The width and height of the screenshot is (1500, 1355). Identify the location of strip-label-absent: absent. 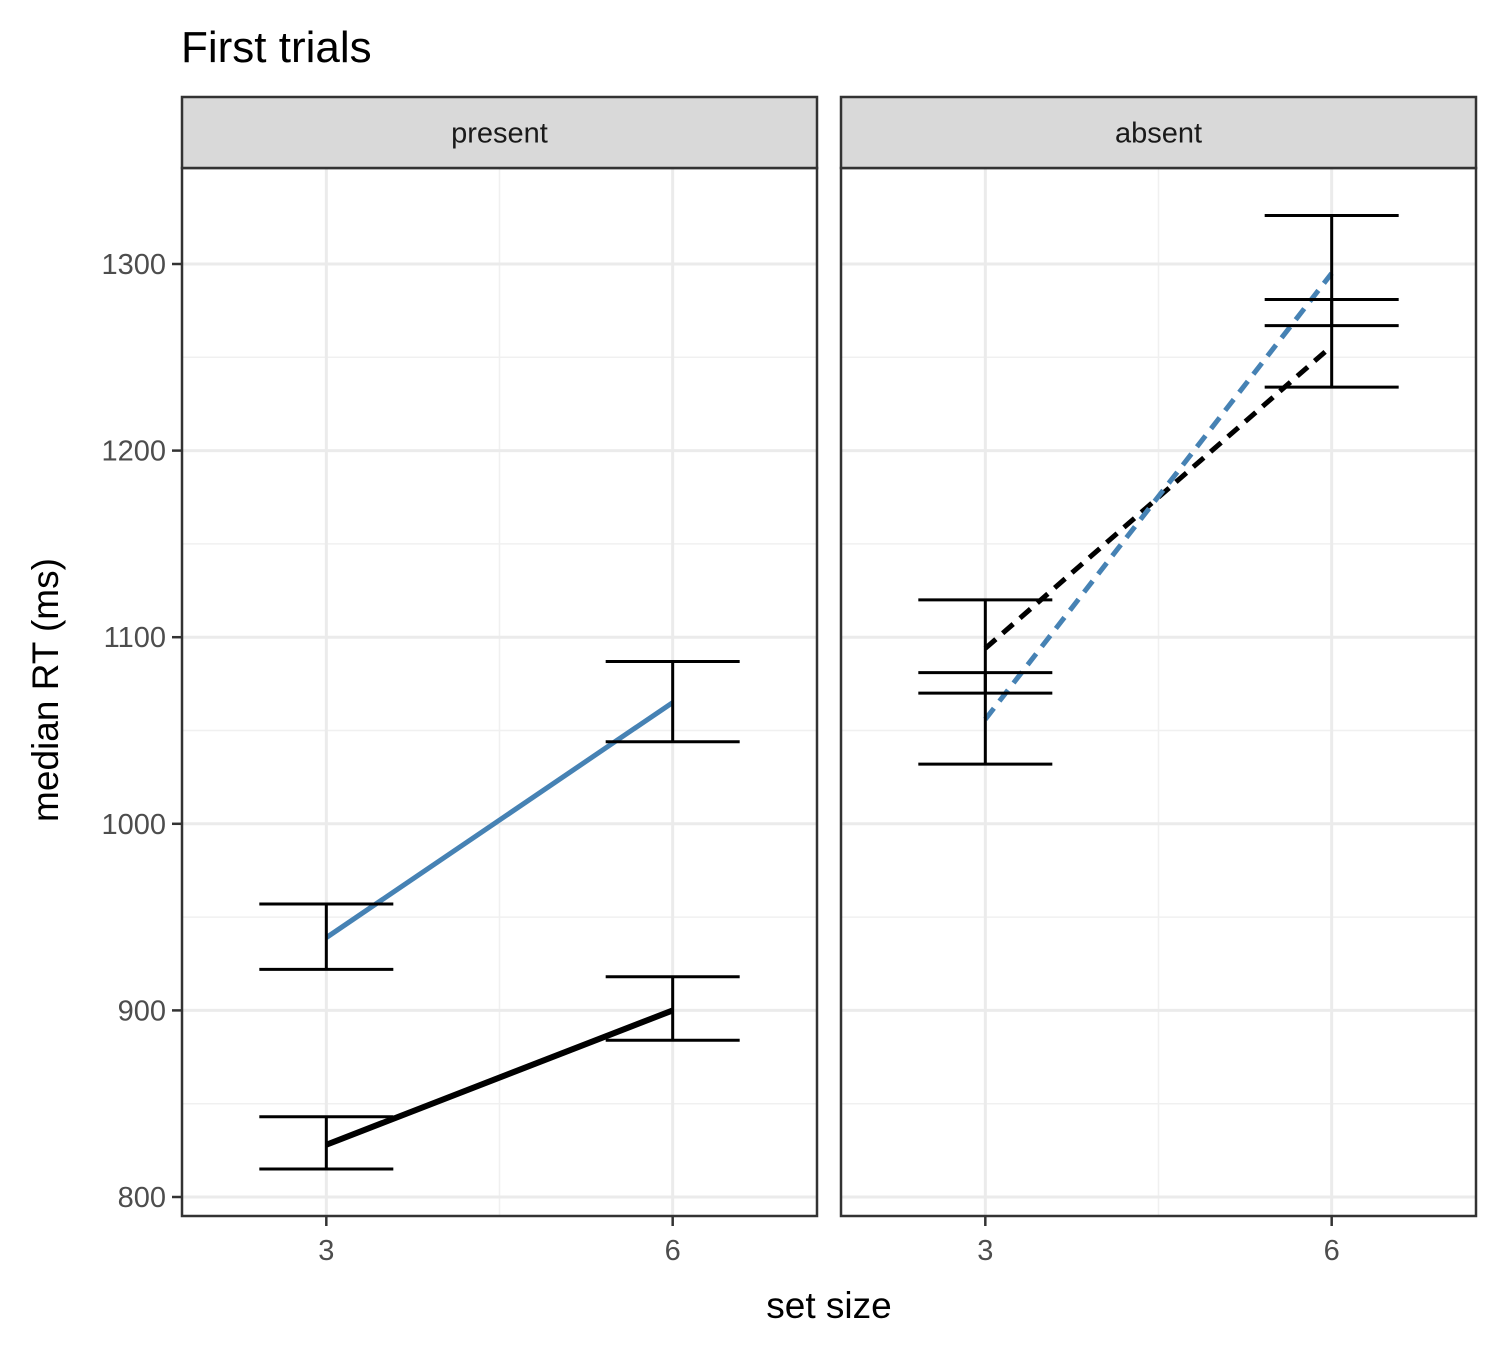
(1158, 134).